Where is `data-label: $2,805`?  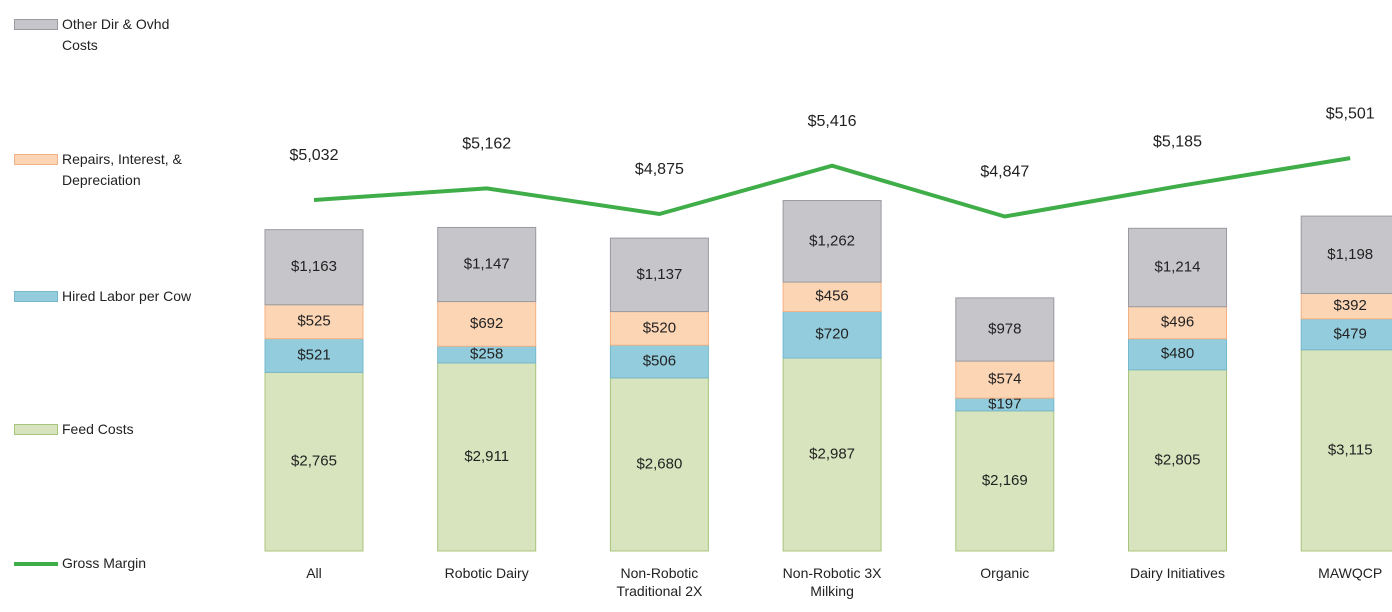
data-label: $2,805 is located at coordinates (1178, 459).